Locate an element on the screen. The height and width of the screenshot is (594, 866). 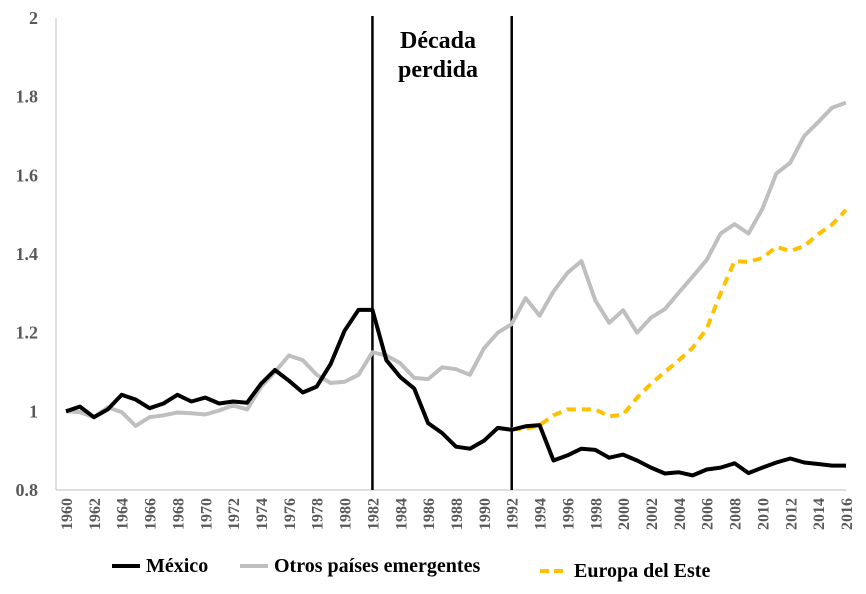
x-tick-label: 1978 is located at coordinates (318, 514).